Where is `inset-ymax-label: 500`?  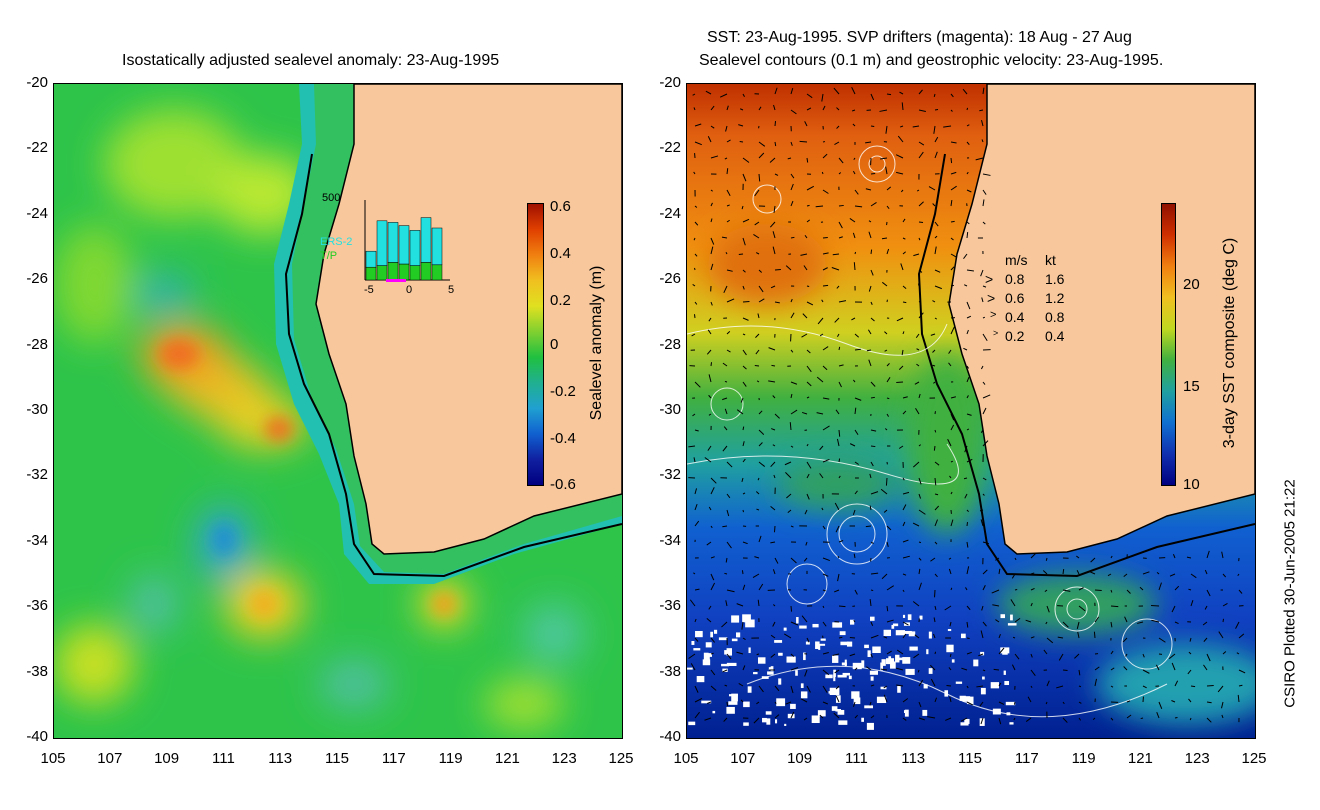
inset-ymax-label: 500 is located at coordinates (331, 198).